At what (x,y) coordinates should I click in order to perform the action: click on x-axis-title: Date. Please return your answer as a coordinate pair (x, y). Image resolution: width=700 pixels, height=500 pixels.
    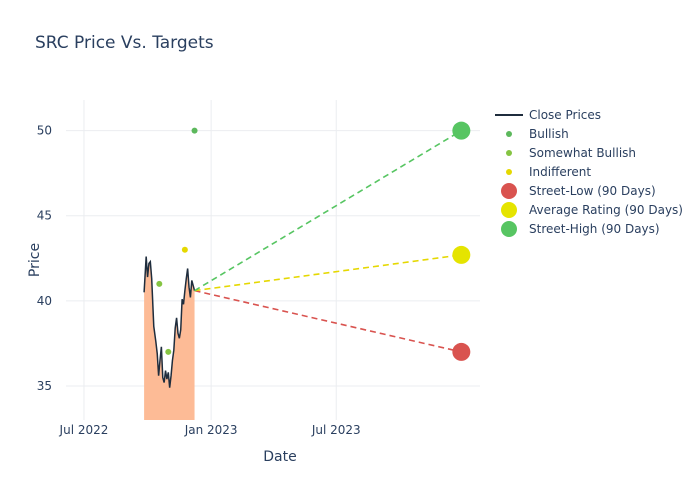
    Looking at the image, I should click on (279, 457).